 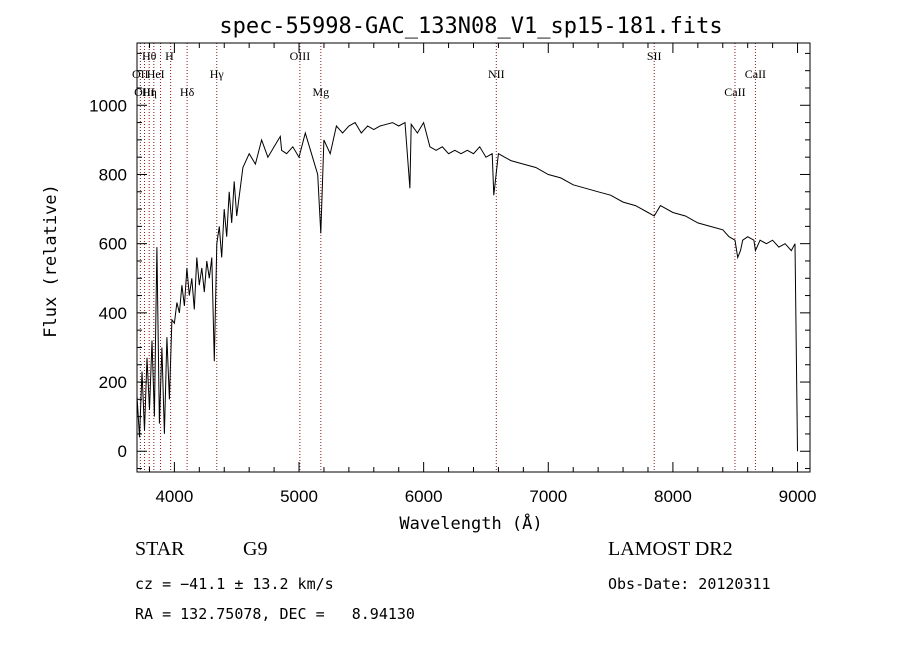 I want to click on x-axis-label: Wavelength (Å), so click(x=470, y=523).